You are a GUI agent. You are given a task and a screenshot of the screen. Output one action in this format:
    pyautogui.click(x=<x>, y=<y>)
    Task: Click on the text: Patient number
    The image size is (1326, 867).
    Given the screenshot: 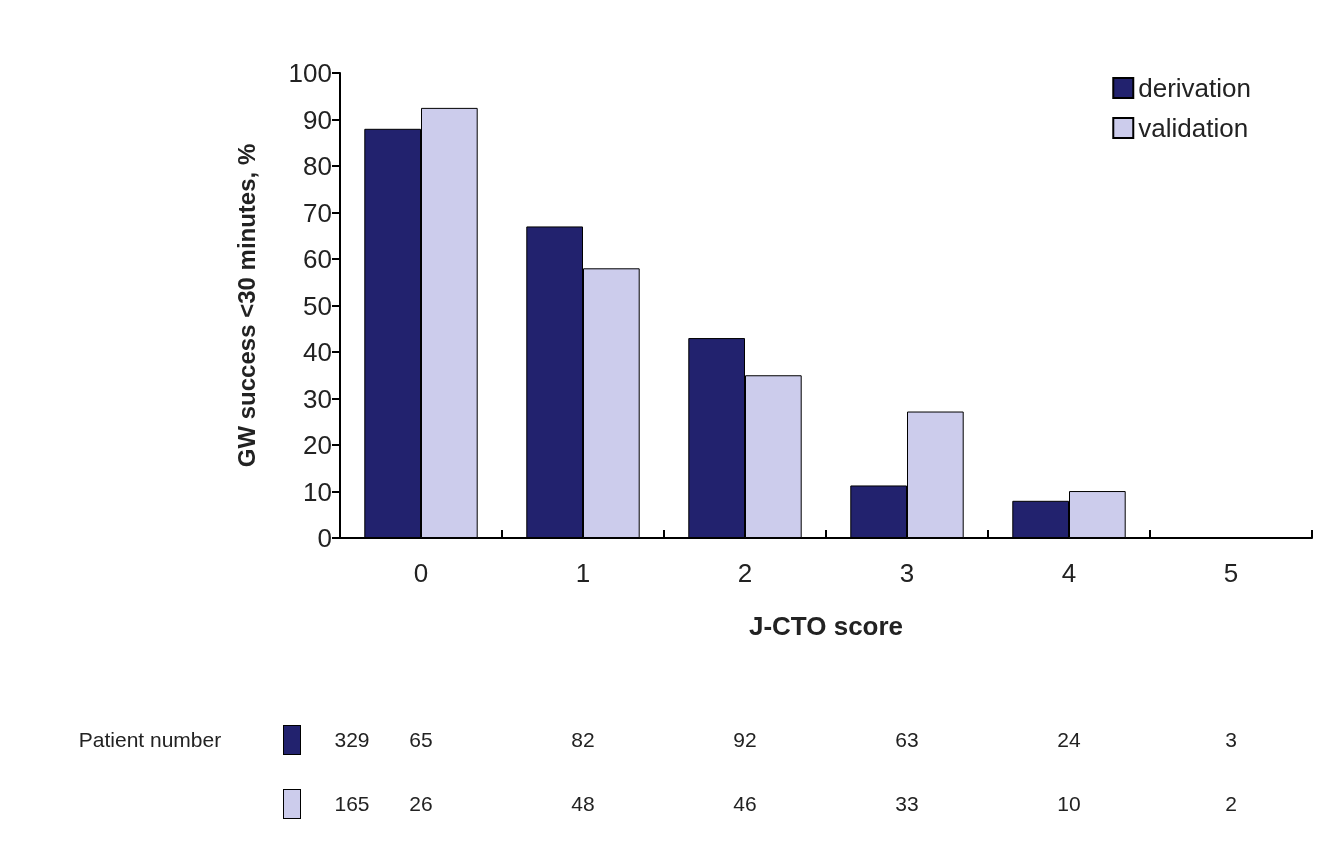 What is the action you would take?
    pyautogui.click(x=150, y=740)
    